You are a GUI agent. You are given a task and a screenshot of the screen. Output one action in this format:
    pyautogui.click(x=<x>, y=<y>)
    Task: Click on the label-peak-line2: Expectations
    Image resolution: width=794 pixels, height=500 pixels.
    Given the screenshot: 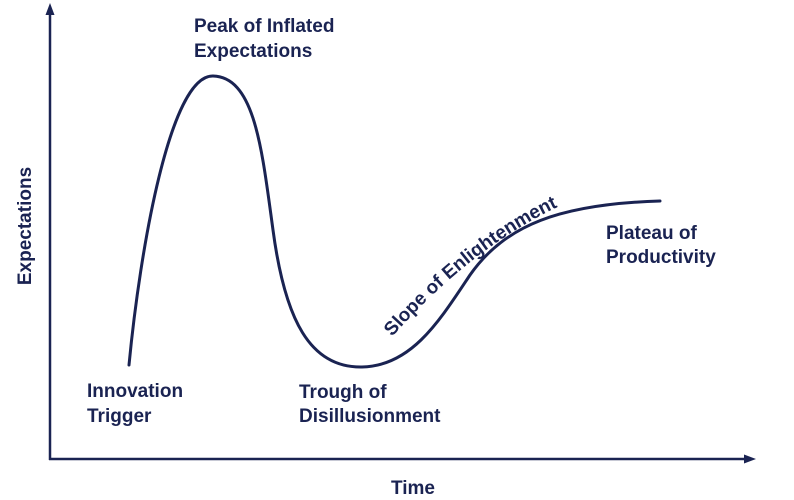 What is the action you would take?
    pyautogui.click(x=253, y=51)
    